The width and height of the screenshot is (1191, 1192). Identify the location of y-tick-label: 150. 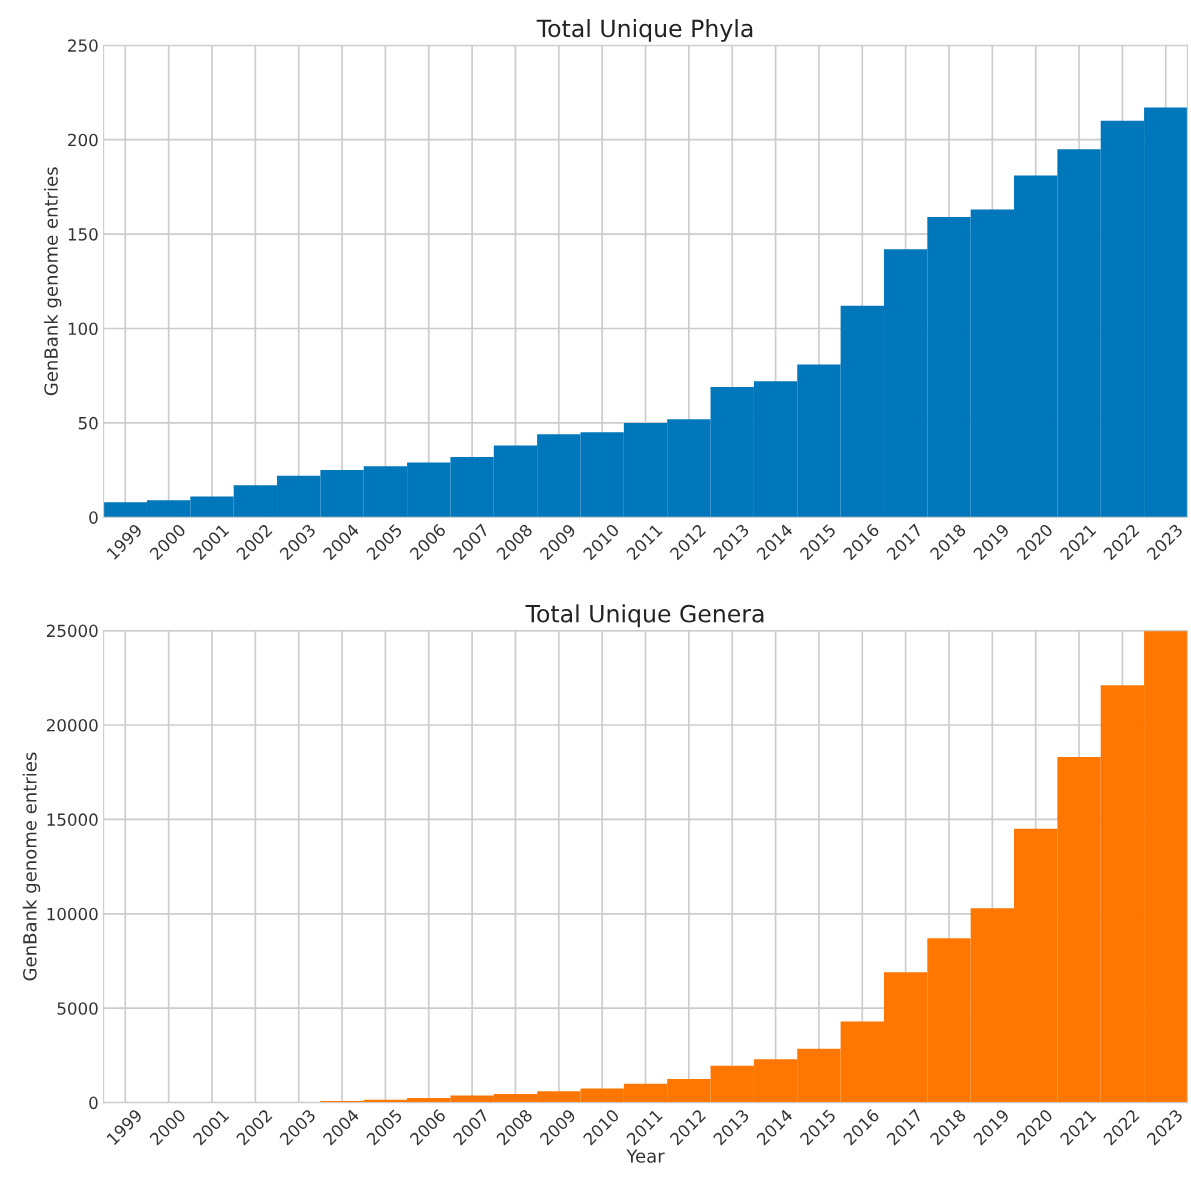
(83, 234).